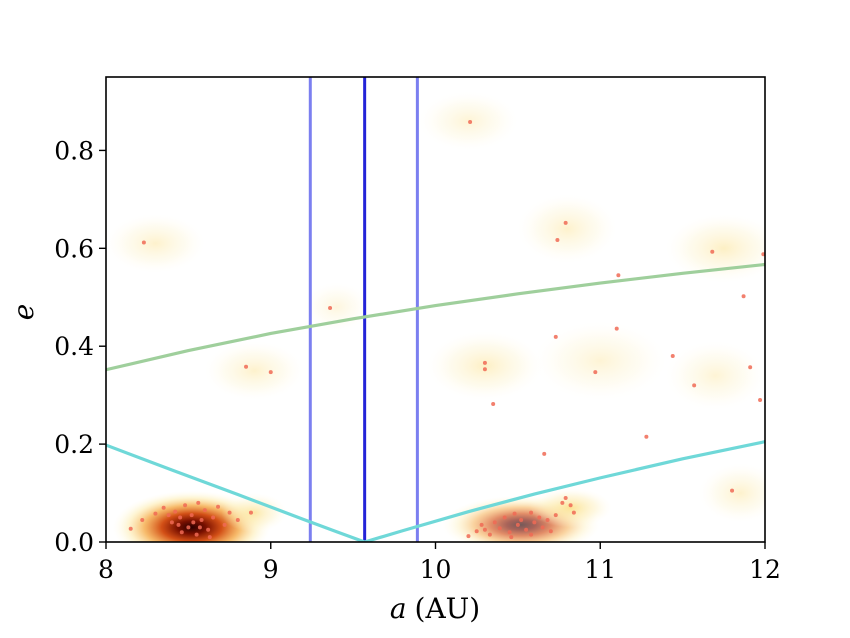 The image size is (850, 638). I want to click on x-tick-label-4: 12, so click(765, 569).